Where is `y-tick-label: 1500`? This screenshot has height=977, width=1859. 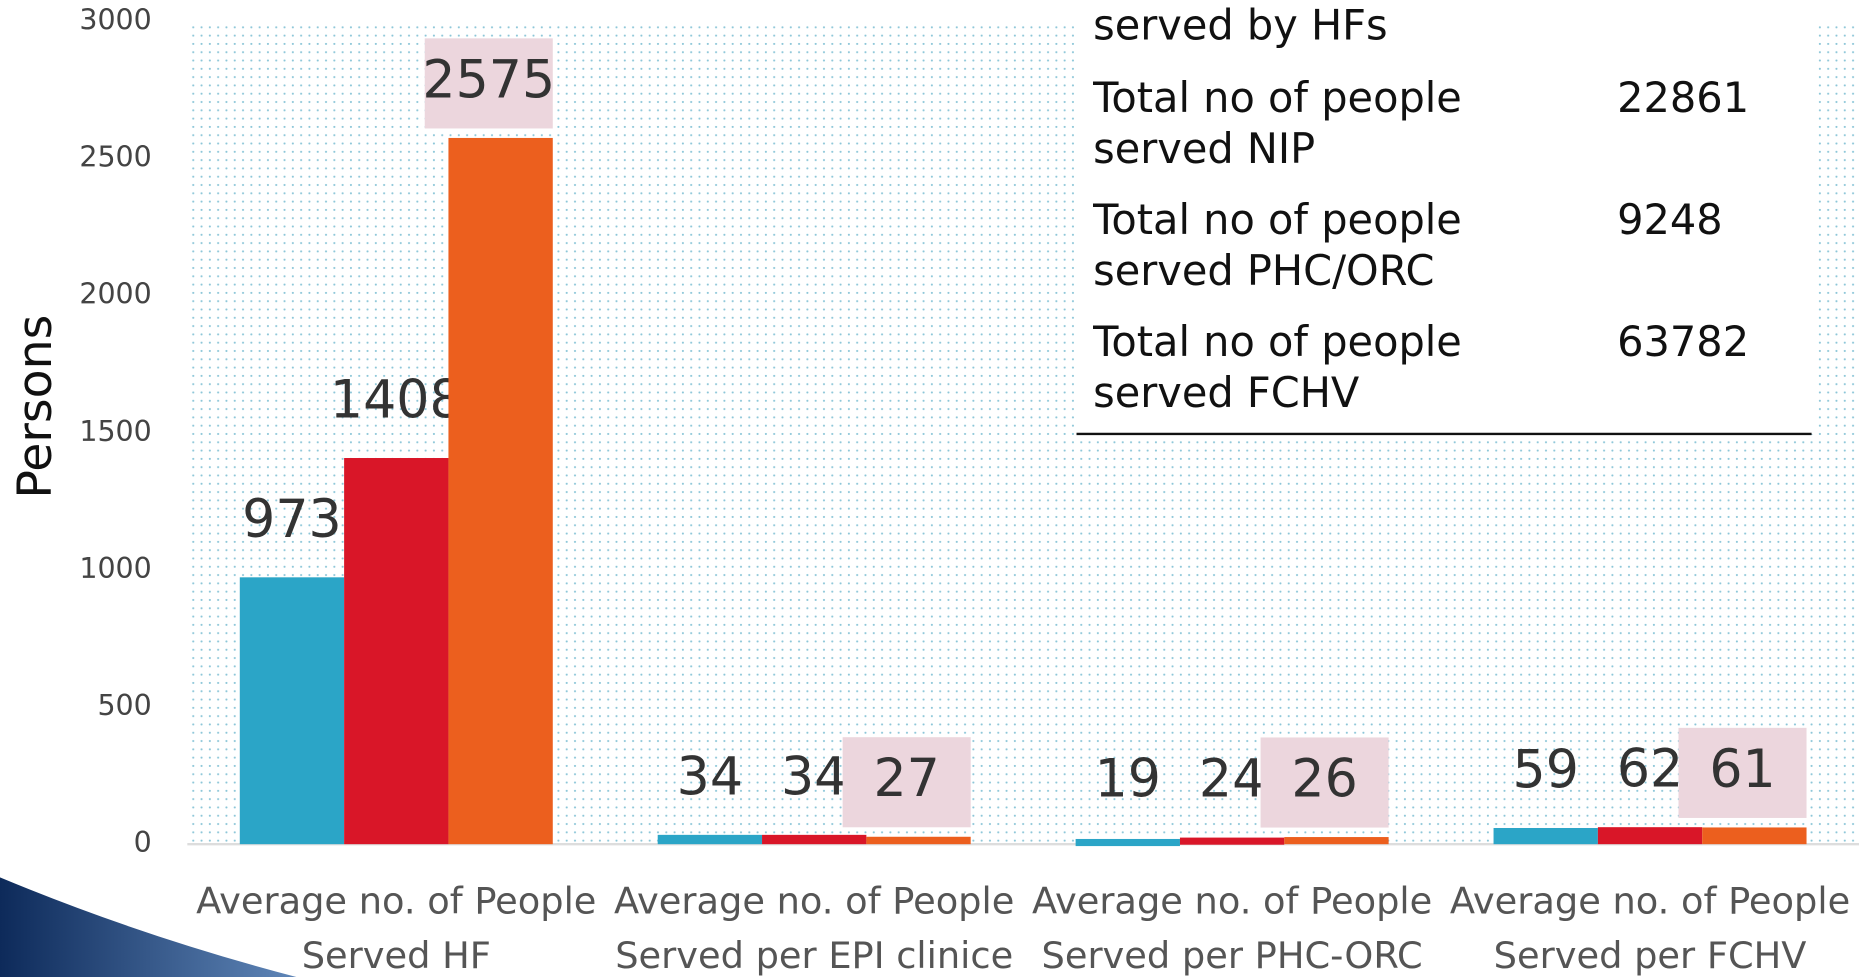
y-tick-label: 1500 is located at coordinates (115, 431).